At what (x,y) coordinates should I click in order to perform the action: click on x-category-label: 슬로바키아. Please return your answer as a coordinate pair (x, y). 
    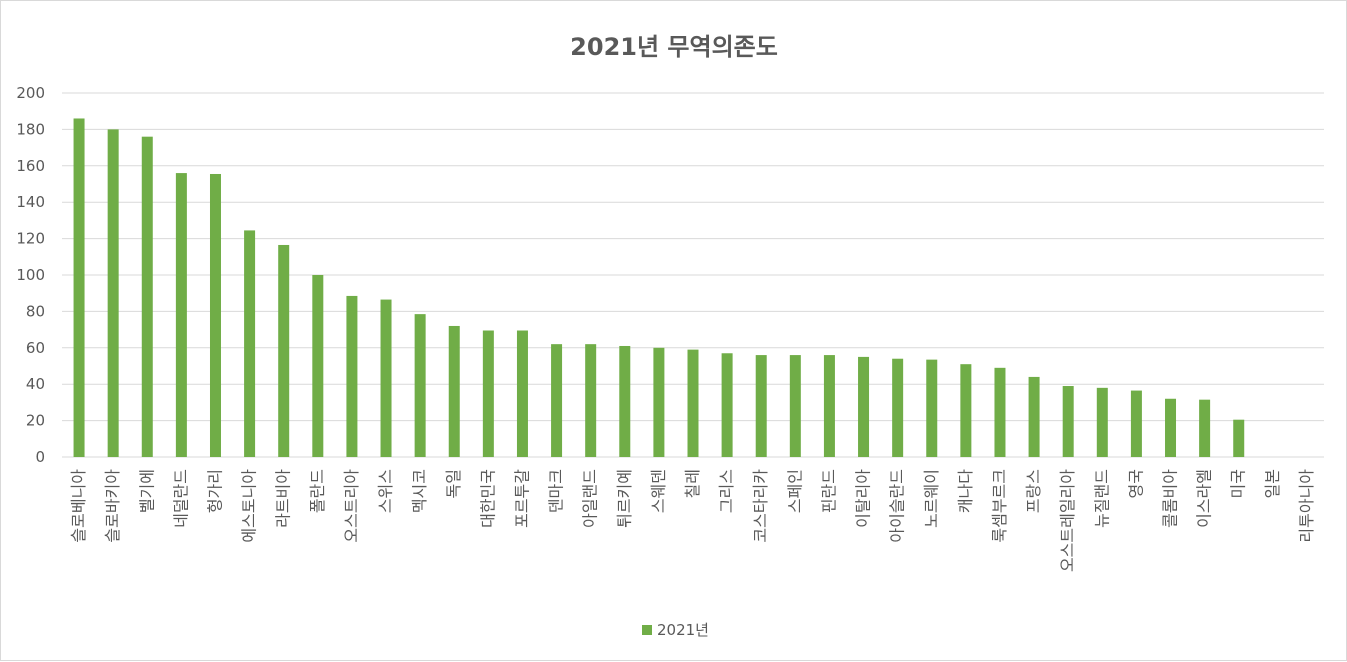
    Looking at the image, I should click on (112, 506).